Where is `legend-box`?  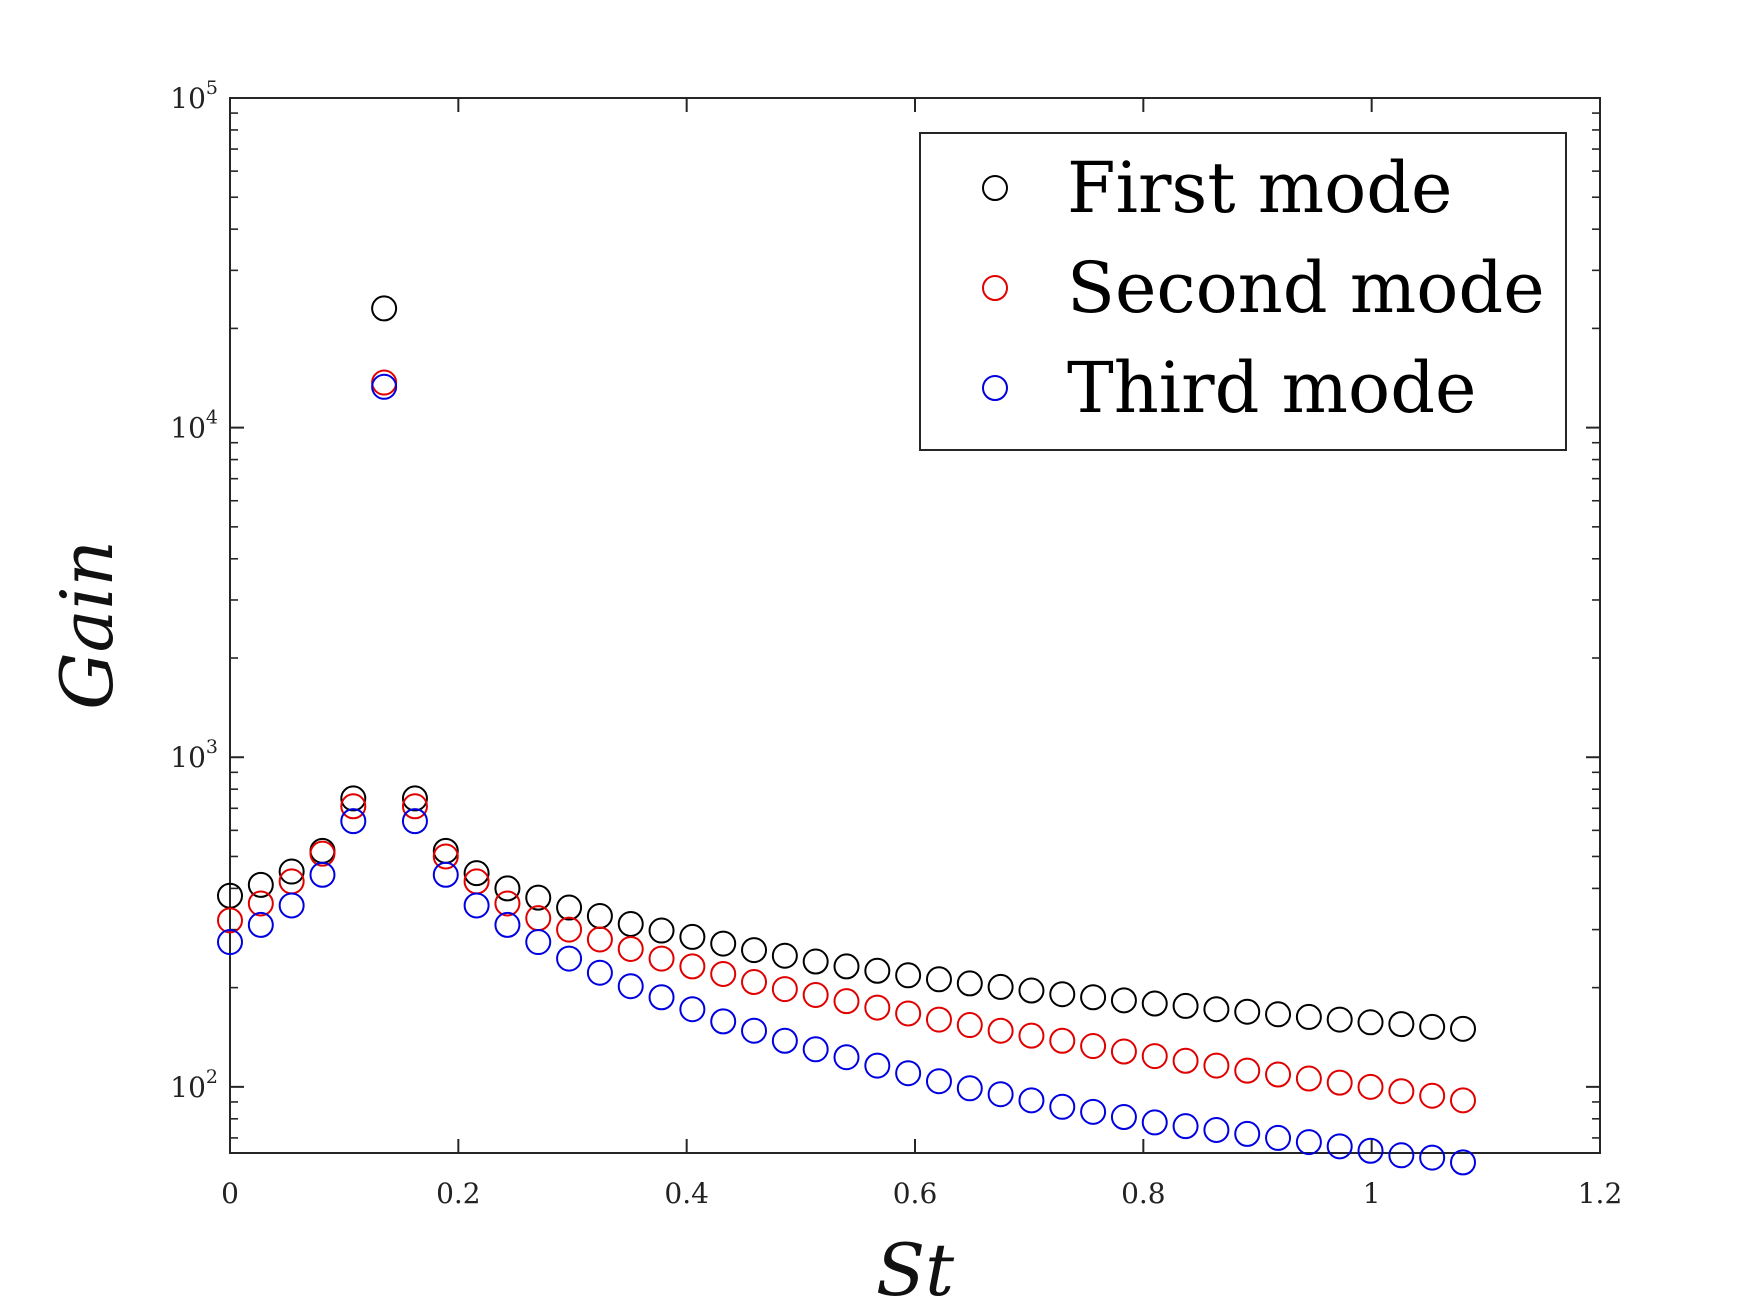
legend-box is located at coordinates (1243, 291).